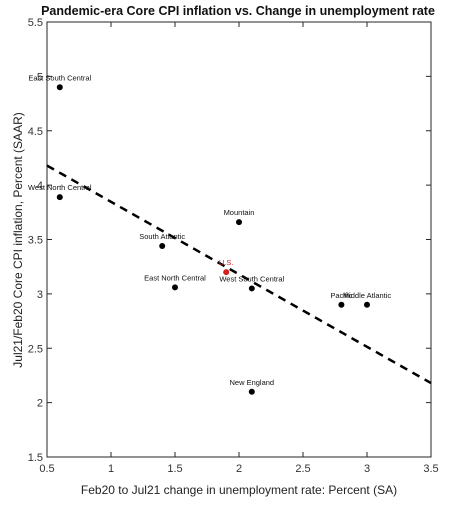 Image resolution: width=454 pixels, height=505 pixels. What do you see at coordinates (59, 77) in the screenshot?
I see `point-label: East South Central` at bounding box center [59, 77].